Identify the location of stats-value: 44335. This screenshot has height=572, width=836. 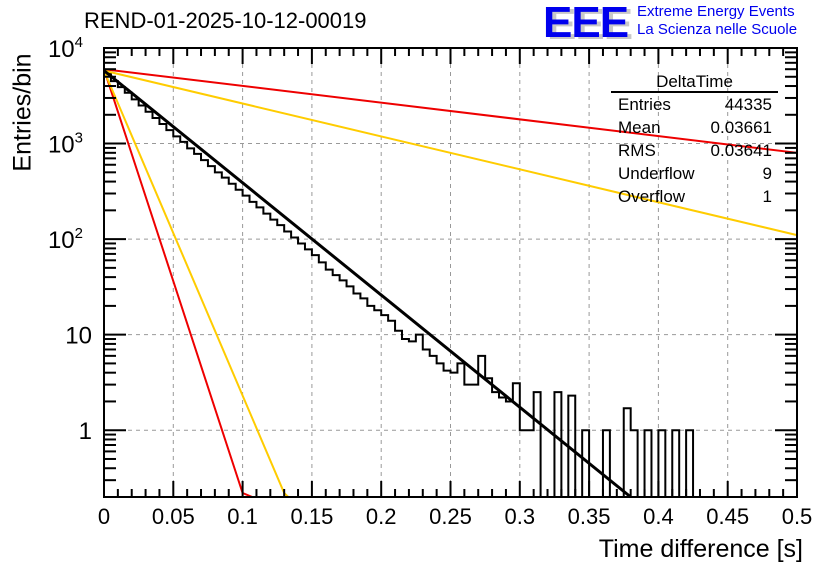
(748, 104).